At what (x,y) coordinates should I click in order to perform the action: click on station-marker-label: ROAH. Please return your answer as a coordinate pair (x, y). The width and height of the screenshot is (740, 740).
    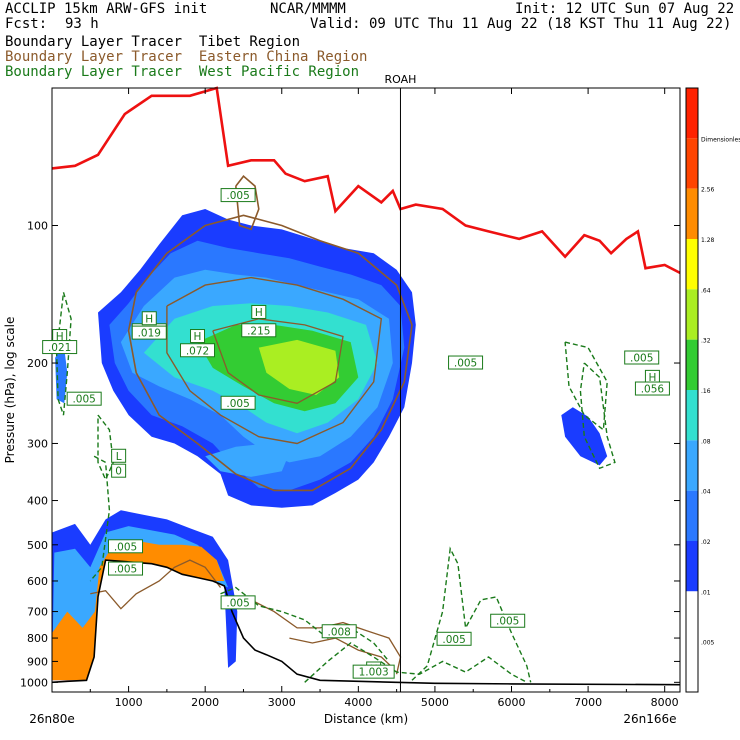
    Looking at the image, I should click on (401, 79).